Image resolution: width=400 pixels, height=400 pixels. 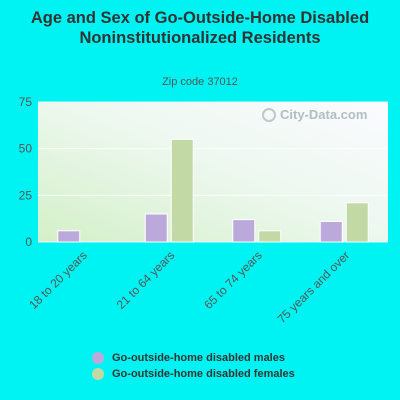 What do you see at coordinates (324, 114) in the screenshot?
I see `watermark-text: City-Data.com` at bounding box center [324, 114].